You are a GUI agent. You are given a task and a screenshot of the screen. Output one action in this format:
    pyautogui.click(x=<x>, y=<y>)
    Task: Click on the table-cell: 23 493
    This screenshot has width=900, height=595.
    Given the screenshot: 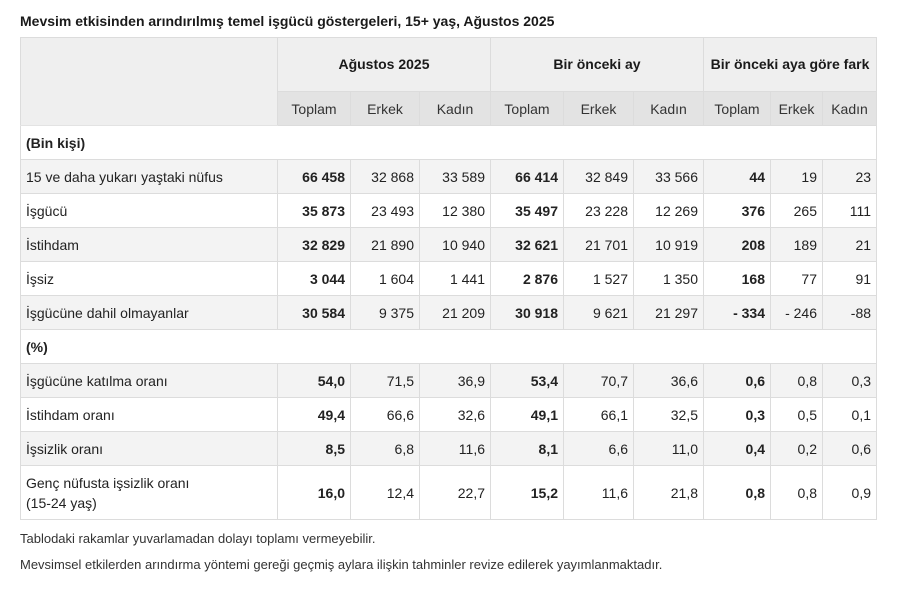 What is the action you would take?
    pyautogui.click(x=385, y=210)
    